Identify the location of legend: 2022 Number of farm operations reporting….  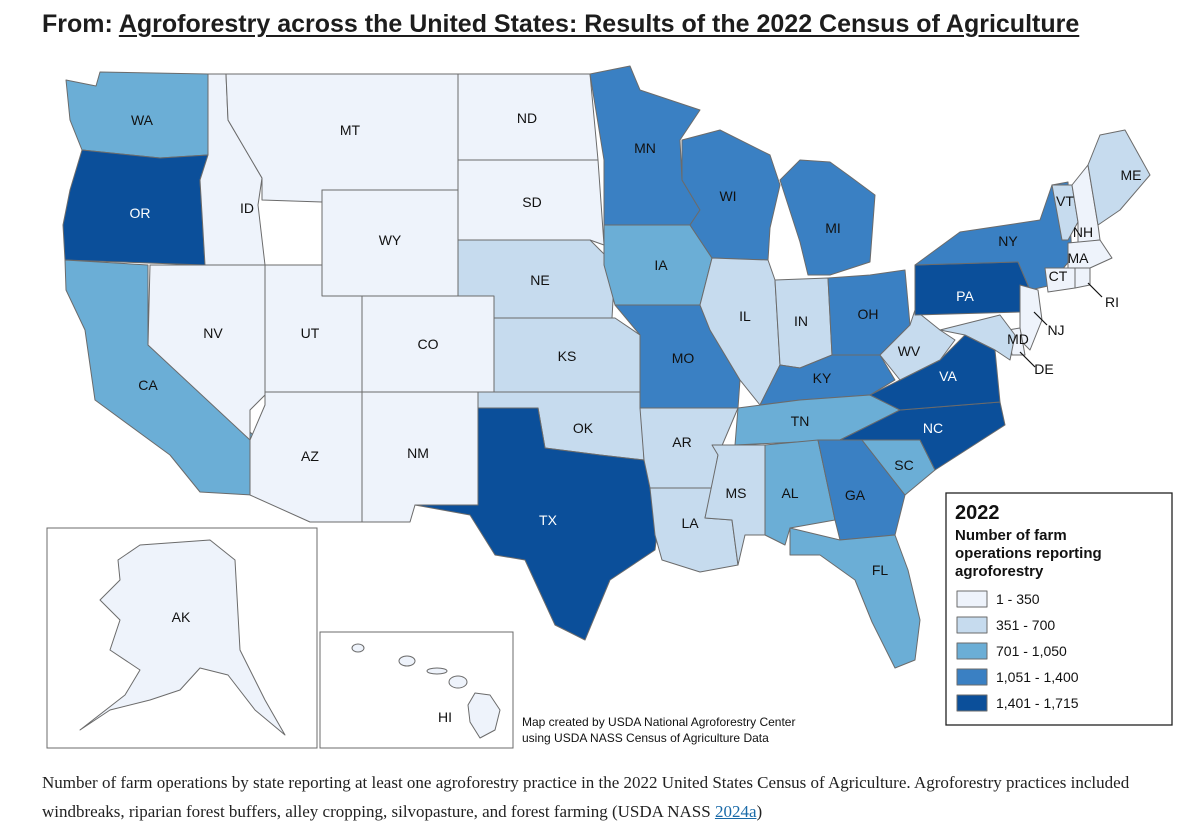
(1059, 609).